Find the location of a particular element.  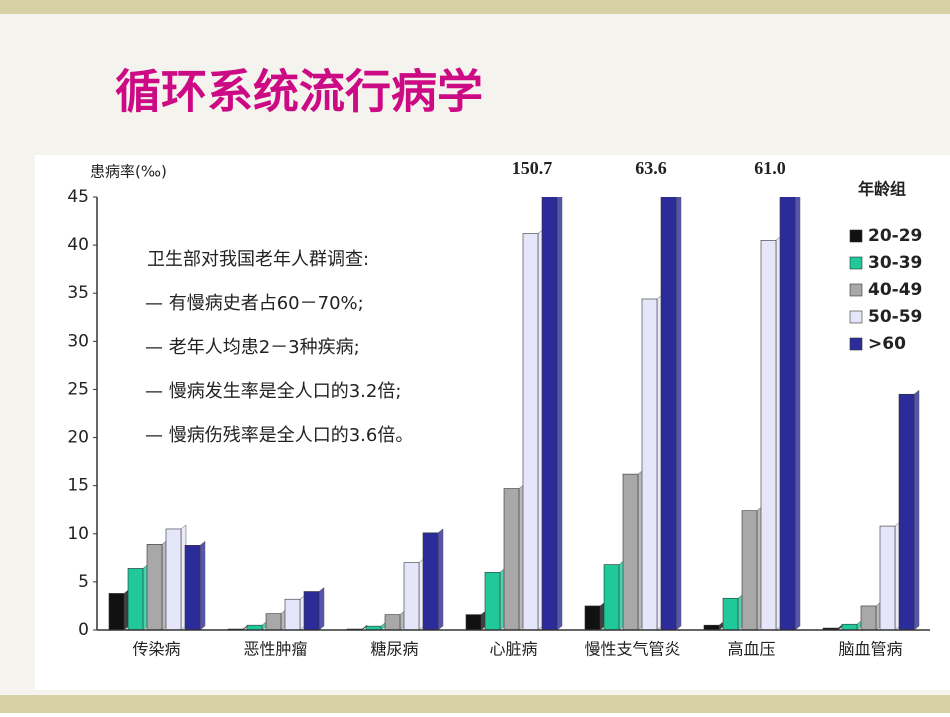

y-tick-label: 25 is located at coordinates (78, 389).